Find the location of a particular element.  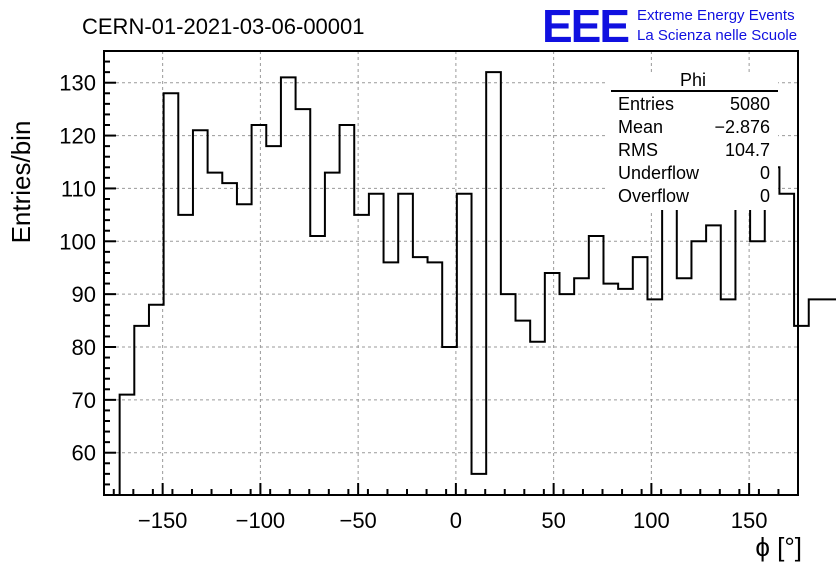

x-tick-label: 50 is located at coordinates (553, 520).